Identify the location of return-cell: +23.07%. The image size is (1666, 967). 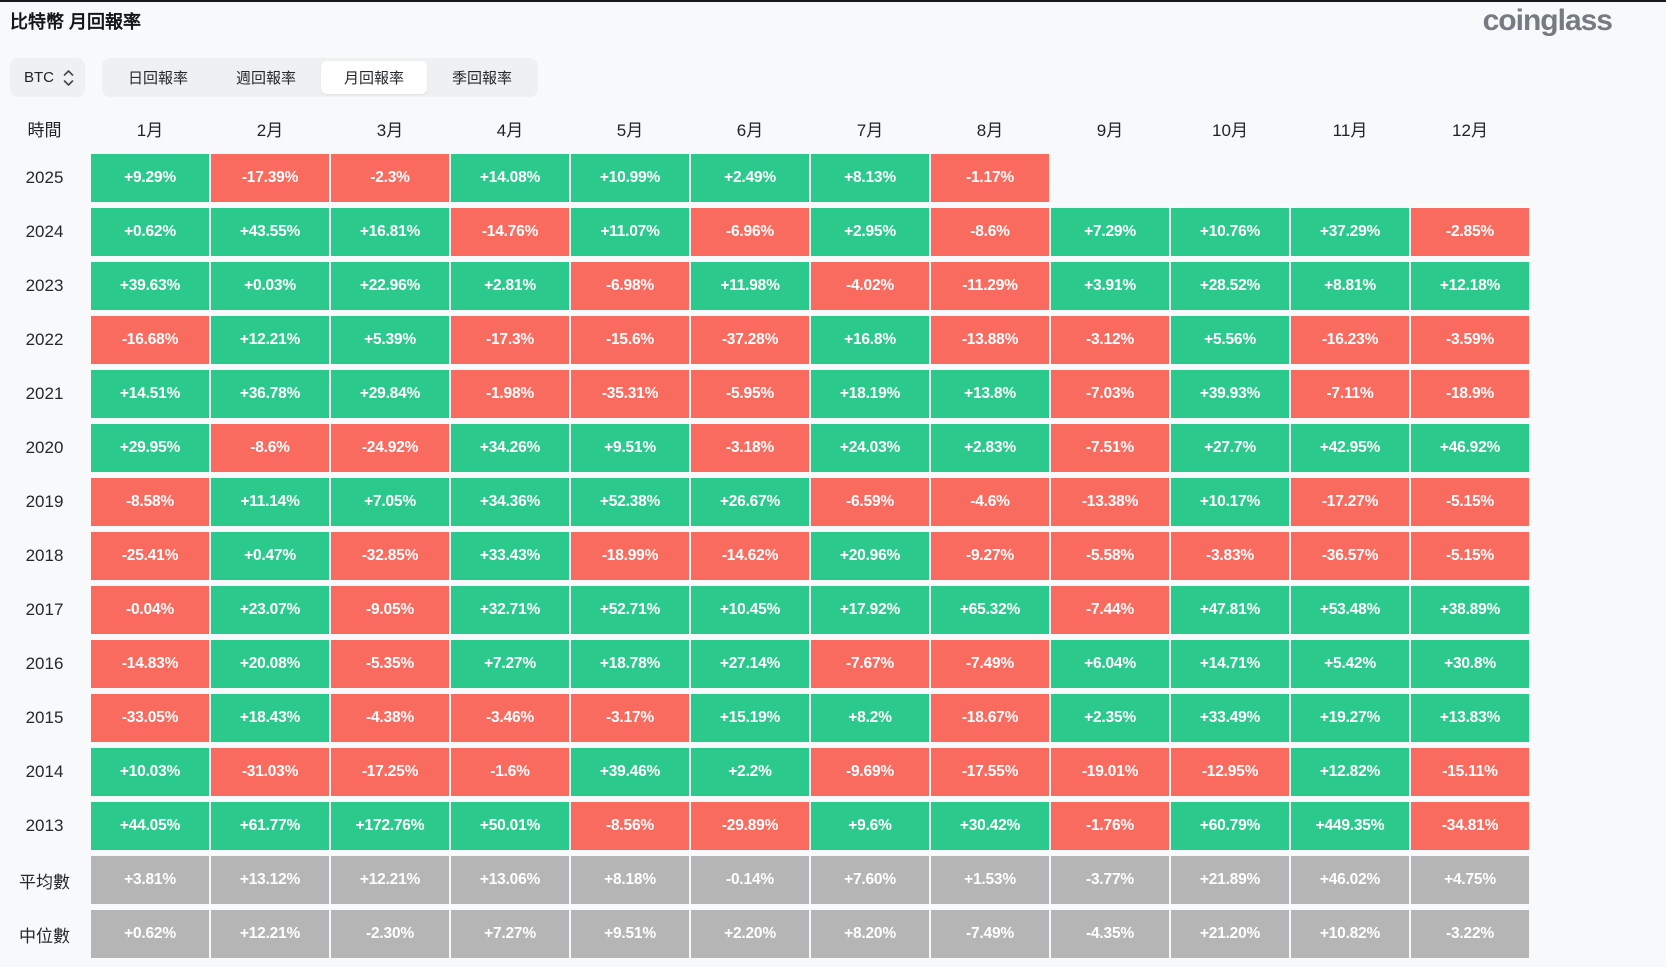
(270, 610).